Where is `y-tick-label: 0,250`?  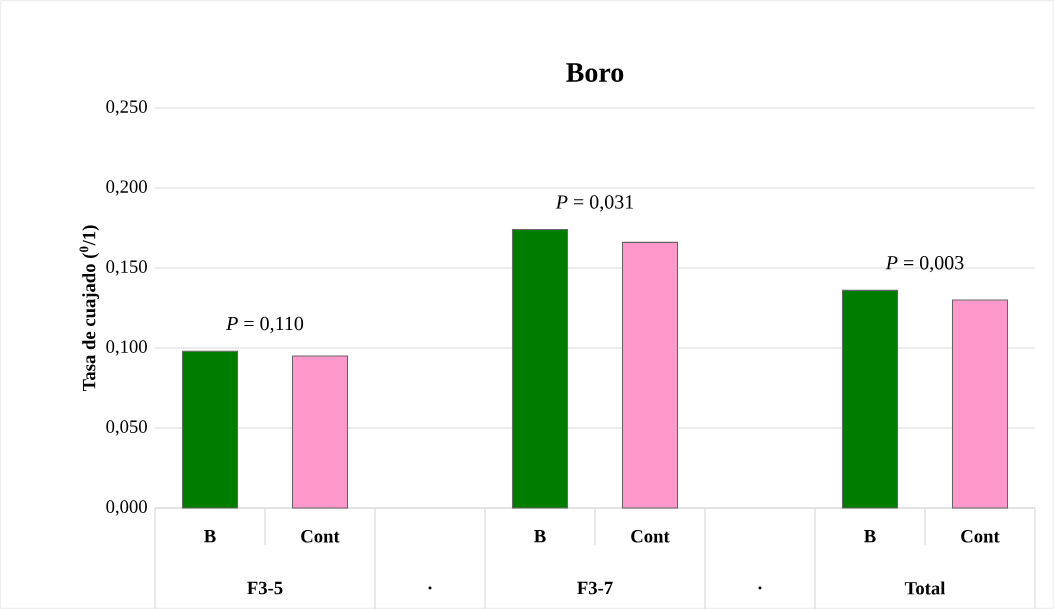 y-tick-label: 0,250 is located at coordinates (126, 108).